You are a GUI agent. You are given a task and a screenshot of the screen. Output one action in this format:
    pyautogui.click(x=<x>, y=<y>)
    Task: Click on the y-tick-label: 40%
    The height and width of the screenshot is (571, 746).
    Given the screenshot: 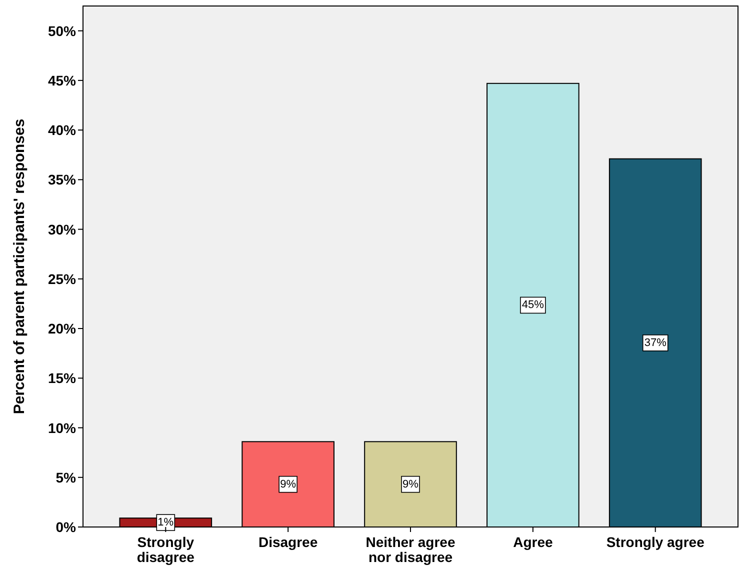 What is the action you would take?
    pyautogui.click(x=62, y=130)
    